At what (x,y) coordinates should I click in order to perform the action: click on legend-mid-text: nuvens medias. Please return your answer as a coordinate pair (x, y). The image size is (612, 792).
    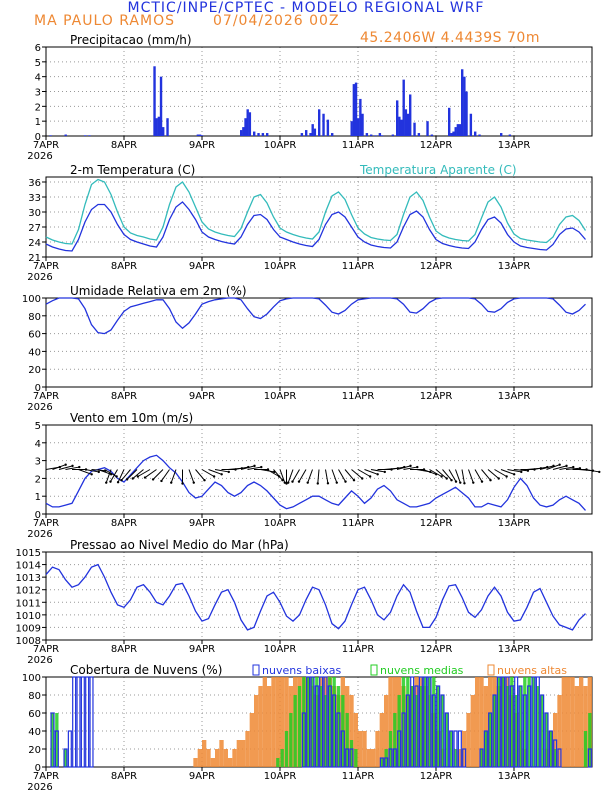
    Looking at the image, I should click on (422, 670).